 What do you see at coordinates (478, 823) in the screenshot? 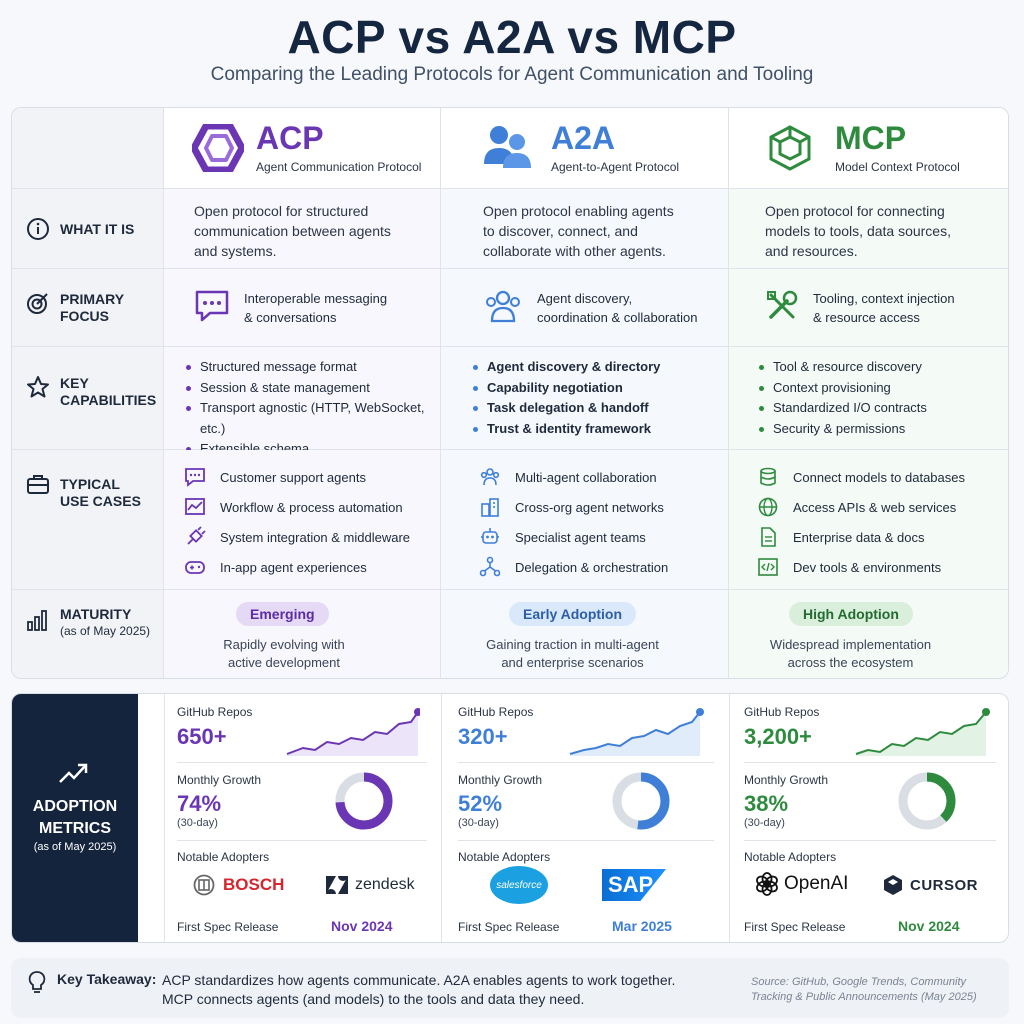
I see `growth-sub: (30-day)` at bounding box center [478, 823].